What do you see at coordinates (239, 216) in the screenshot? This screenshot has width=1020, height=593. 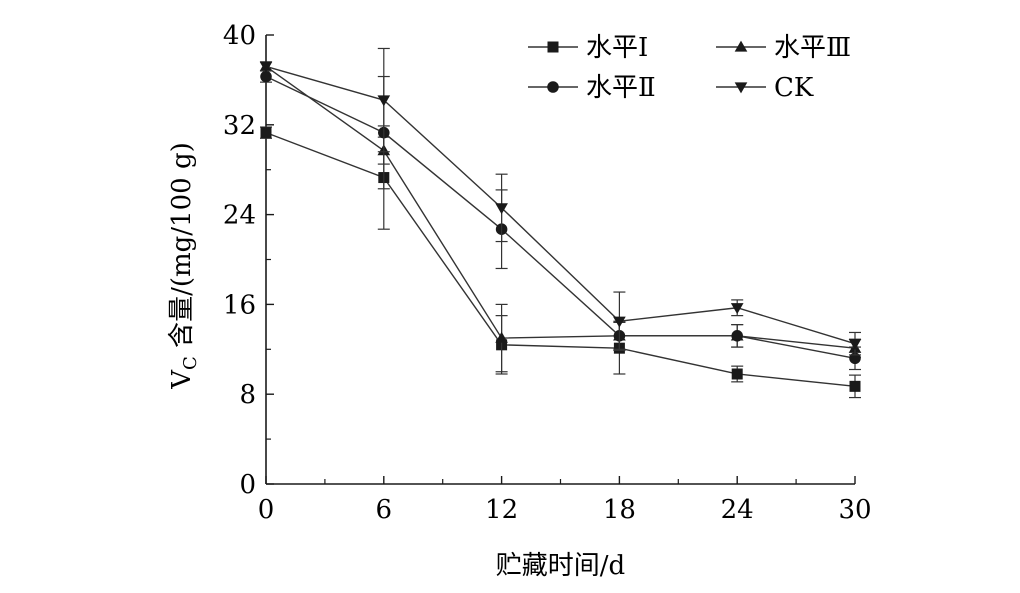 I see `y-tick-label: 24` at bounding box center [239, 216].